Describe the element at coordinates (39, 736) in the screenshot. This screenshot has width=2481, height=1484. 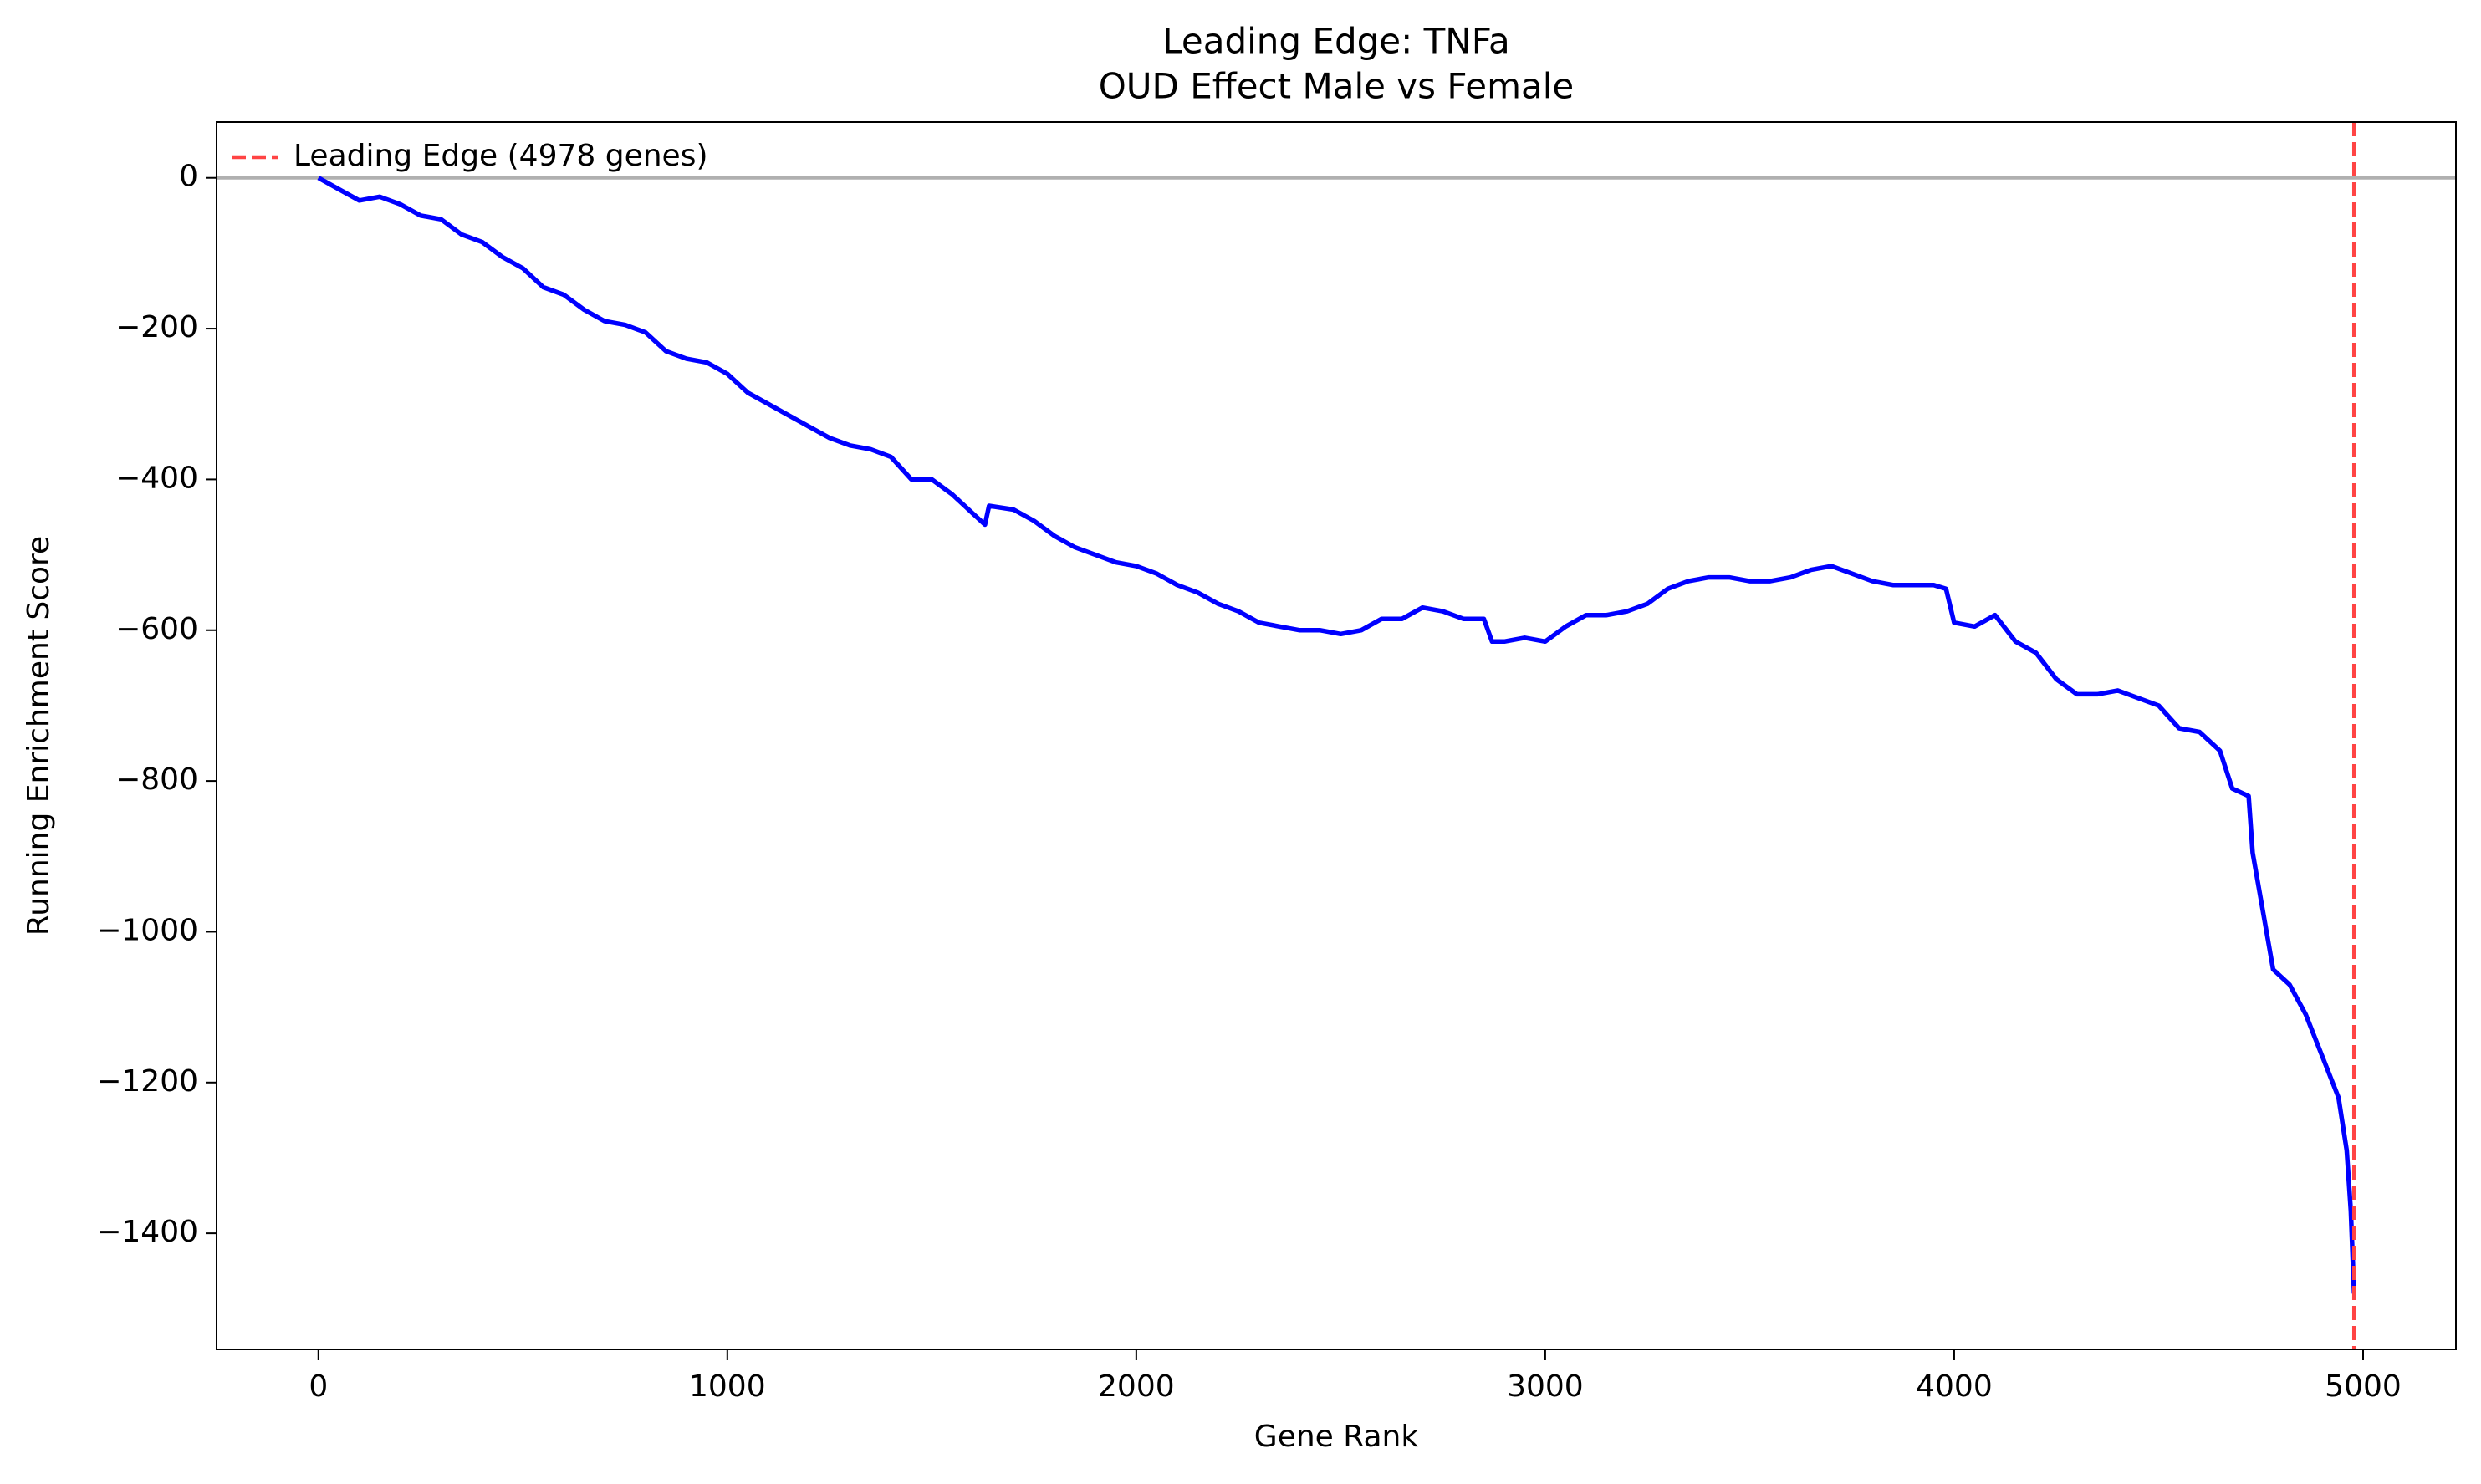
I see `y-axis-label: Running Enrichment Score` at that location.